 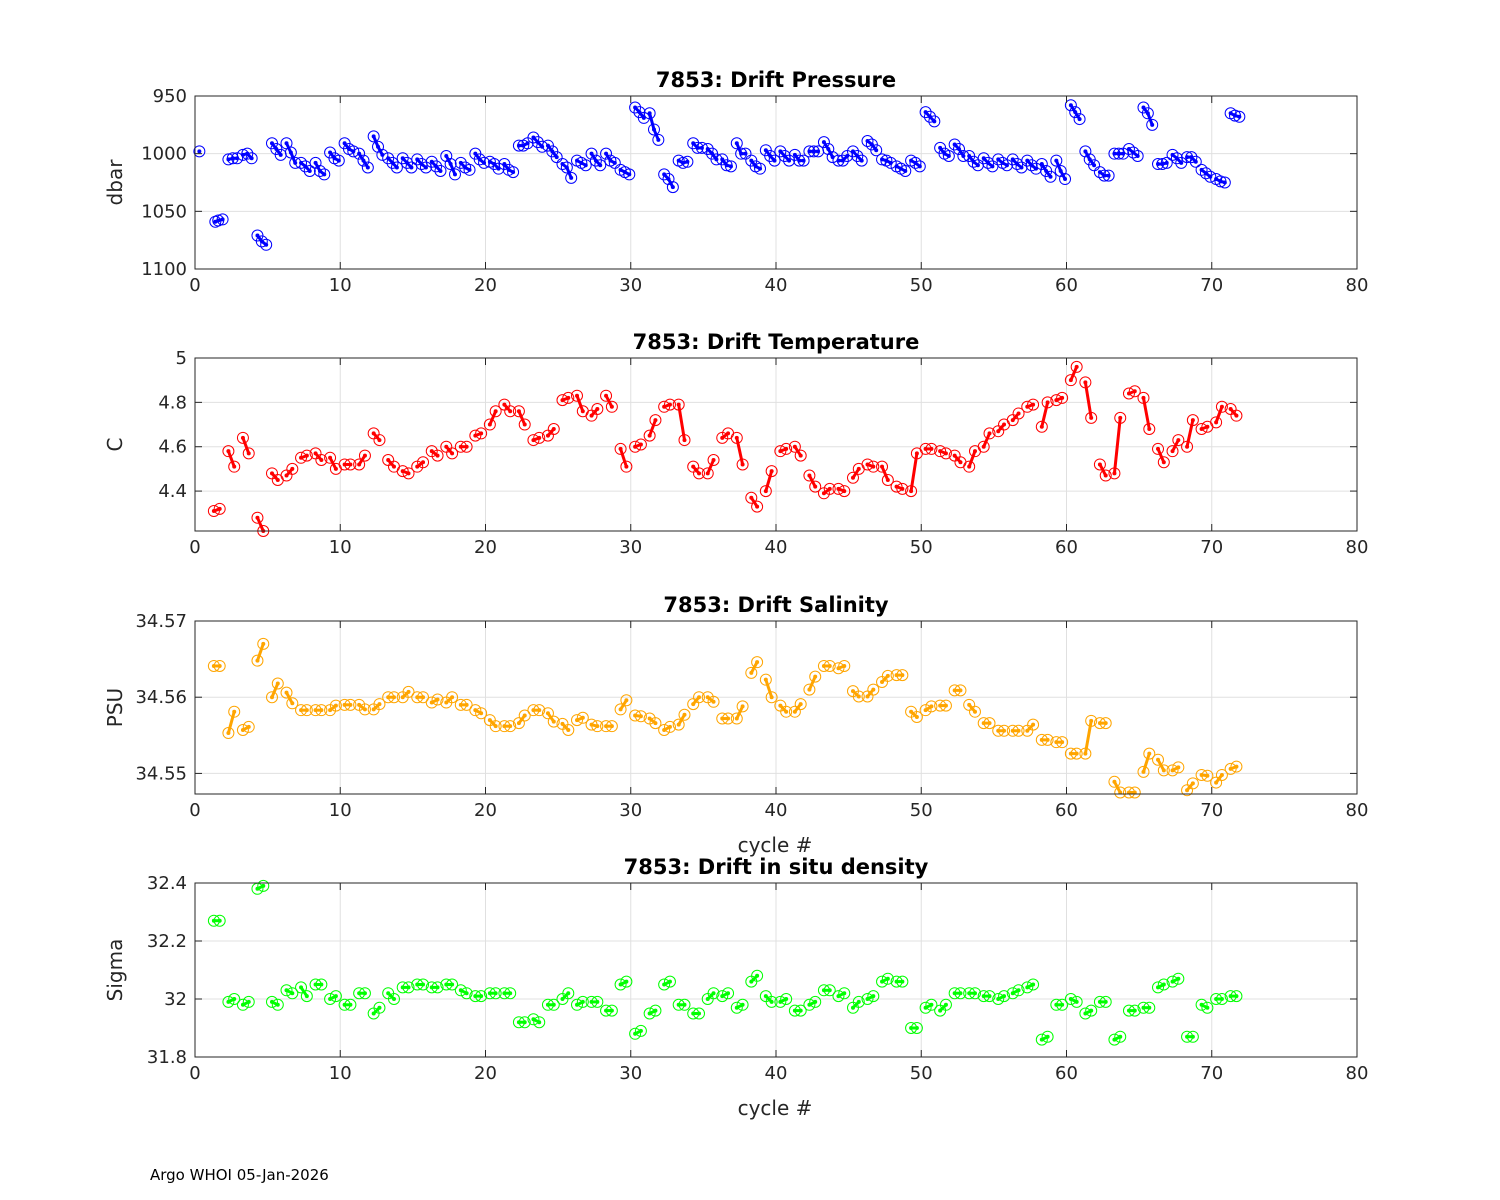 What do you see at coordinates (170, 96) in the screenshot?
I see `y-tick-label: 950` at bounding box center [170, 96].